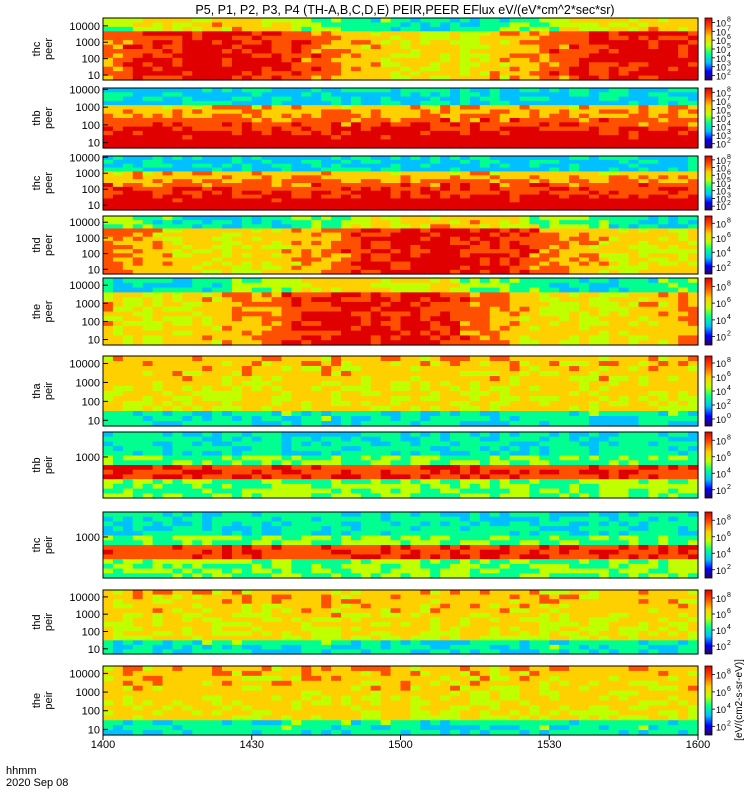 Image resolution: width=750 pixels, height=805 pixels. I want to click on panel-ylabel: thd, so click(37, 244).